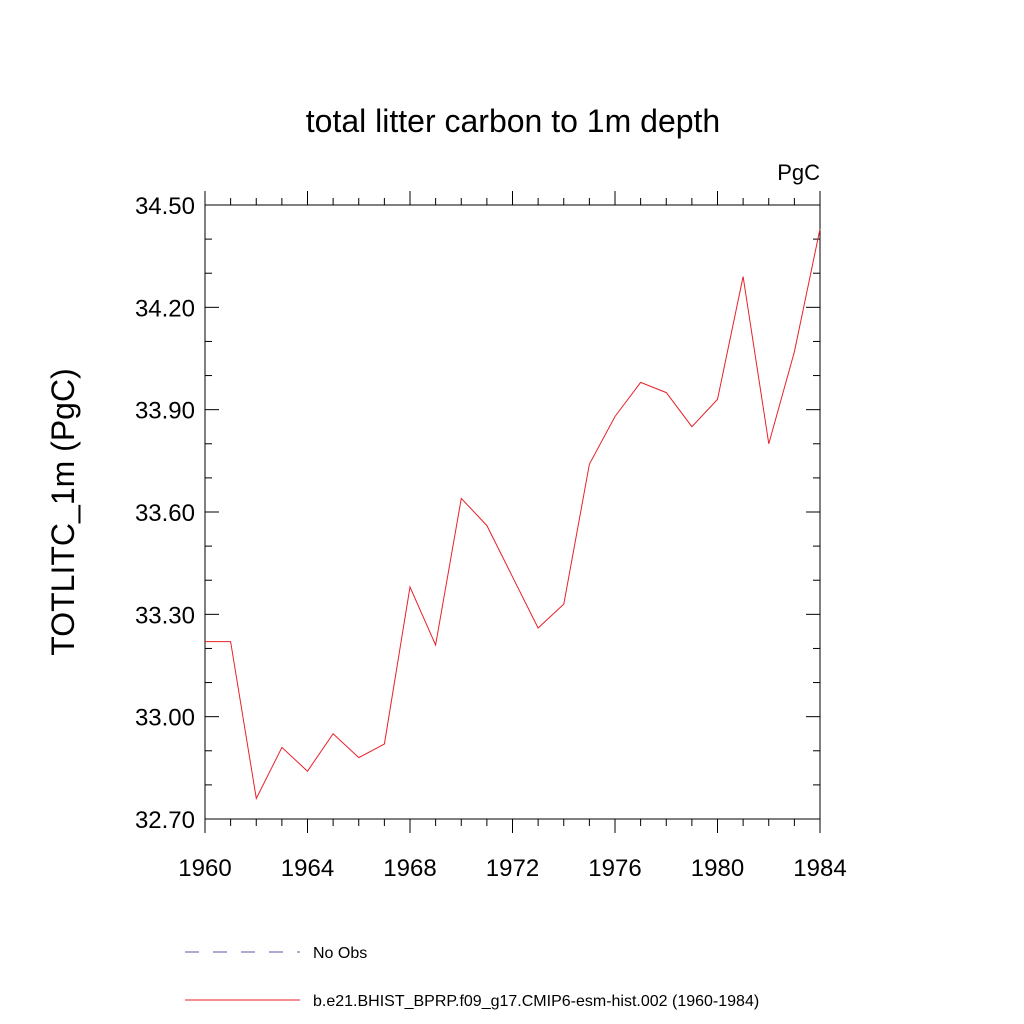  What do you see at coordinates (165, 820) in the screenshot?
I see `y-tick-label: 32.70` at bounding box center [165, 820].